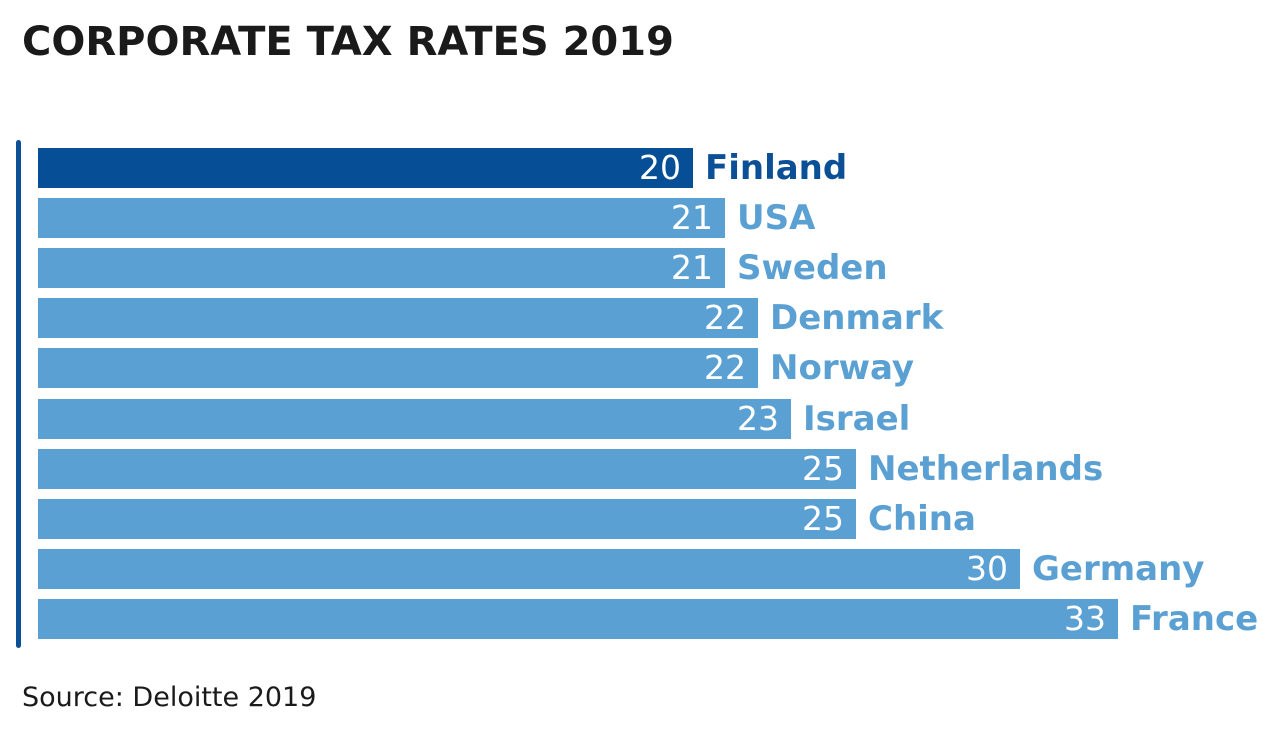  What do you see at coordinates (169, 697) in the screenshot?
I see `source-note: Source: Deloitte 2019` at bounding box center [169, 697].